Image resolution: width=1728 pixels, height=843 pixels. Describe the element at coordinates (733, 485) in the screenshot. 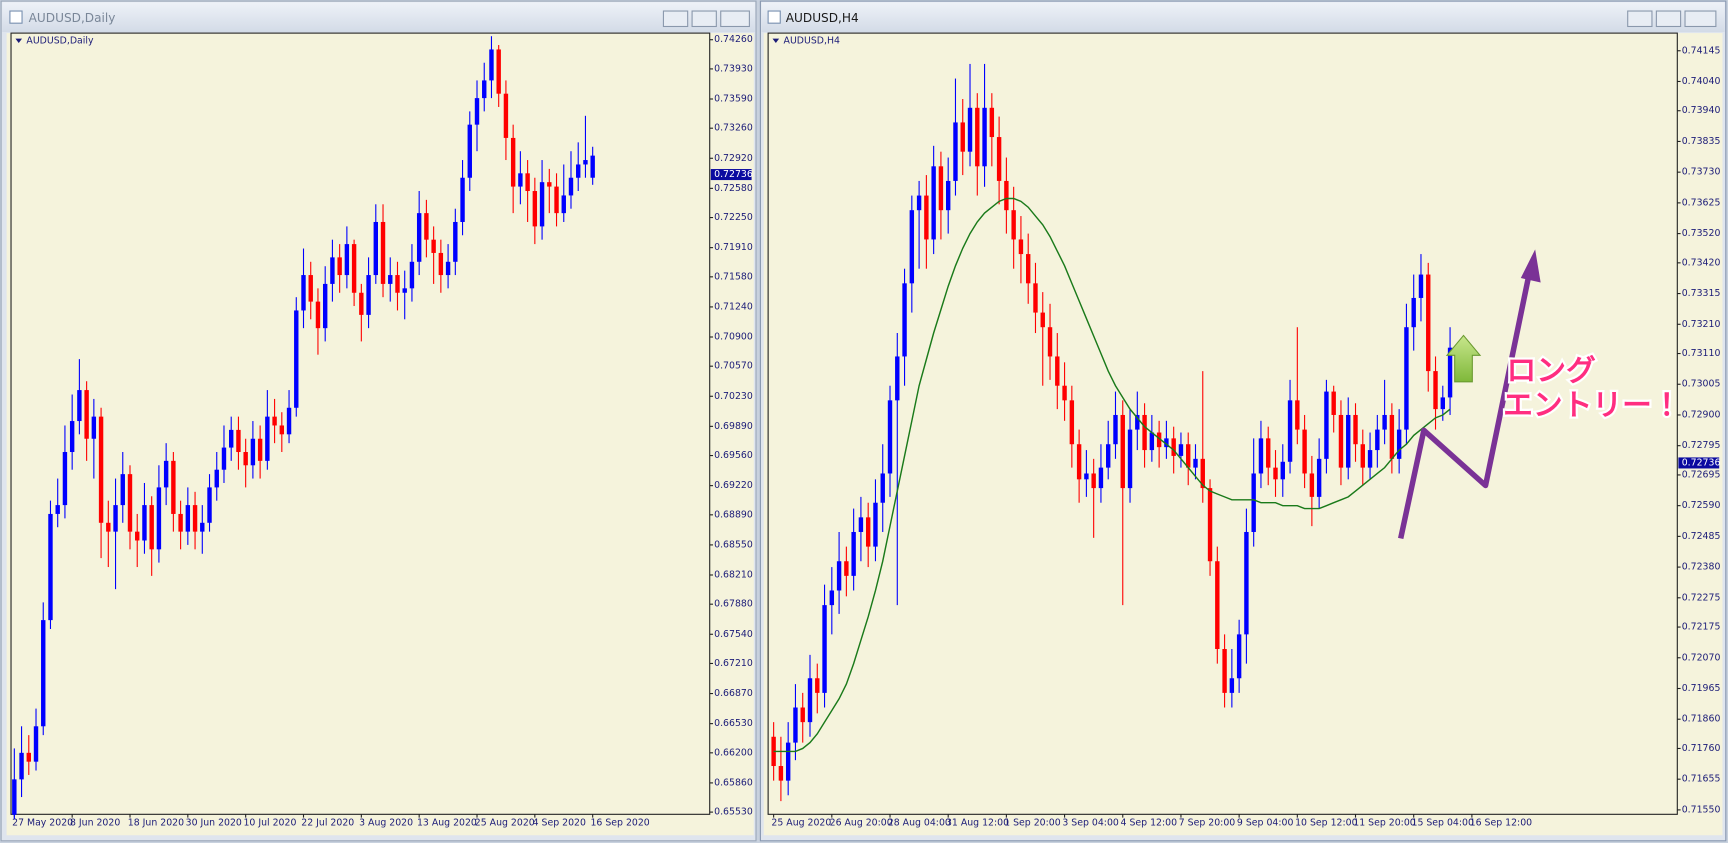

I see `y-tick-label: 0.69220` at that location.